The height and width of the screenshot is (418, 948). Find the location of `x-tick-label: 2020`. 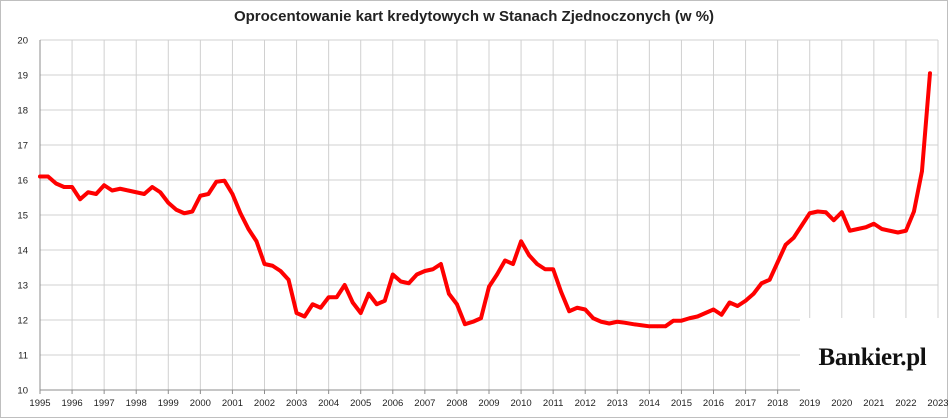

x-tick-label: 2020 is located at coordinates (841, 403).